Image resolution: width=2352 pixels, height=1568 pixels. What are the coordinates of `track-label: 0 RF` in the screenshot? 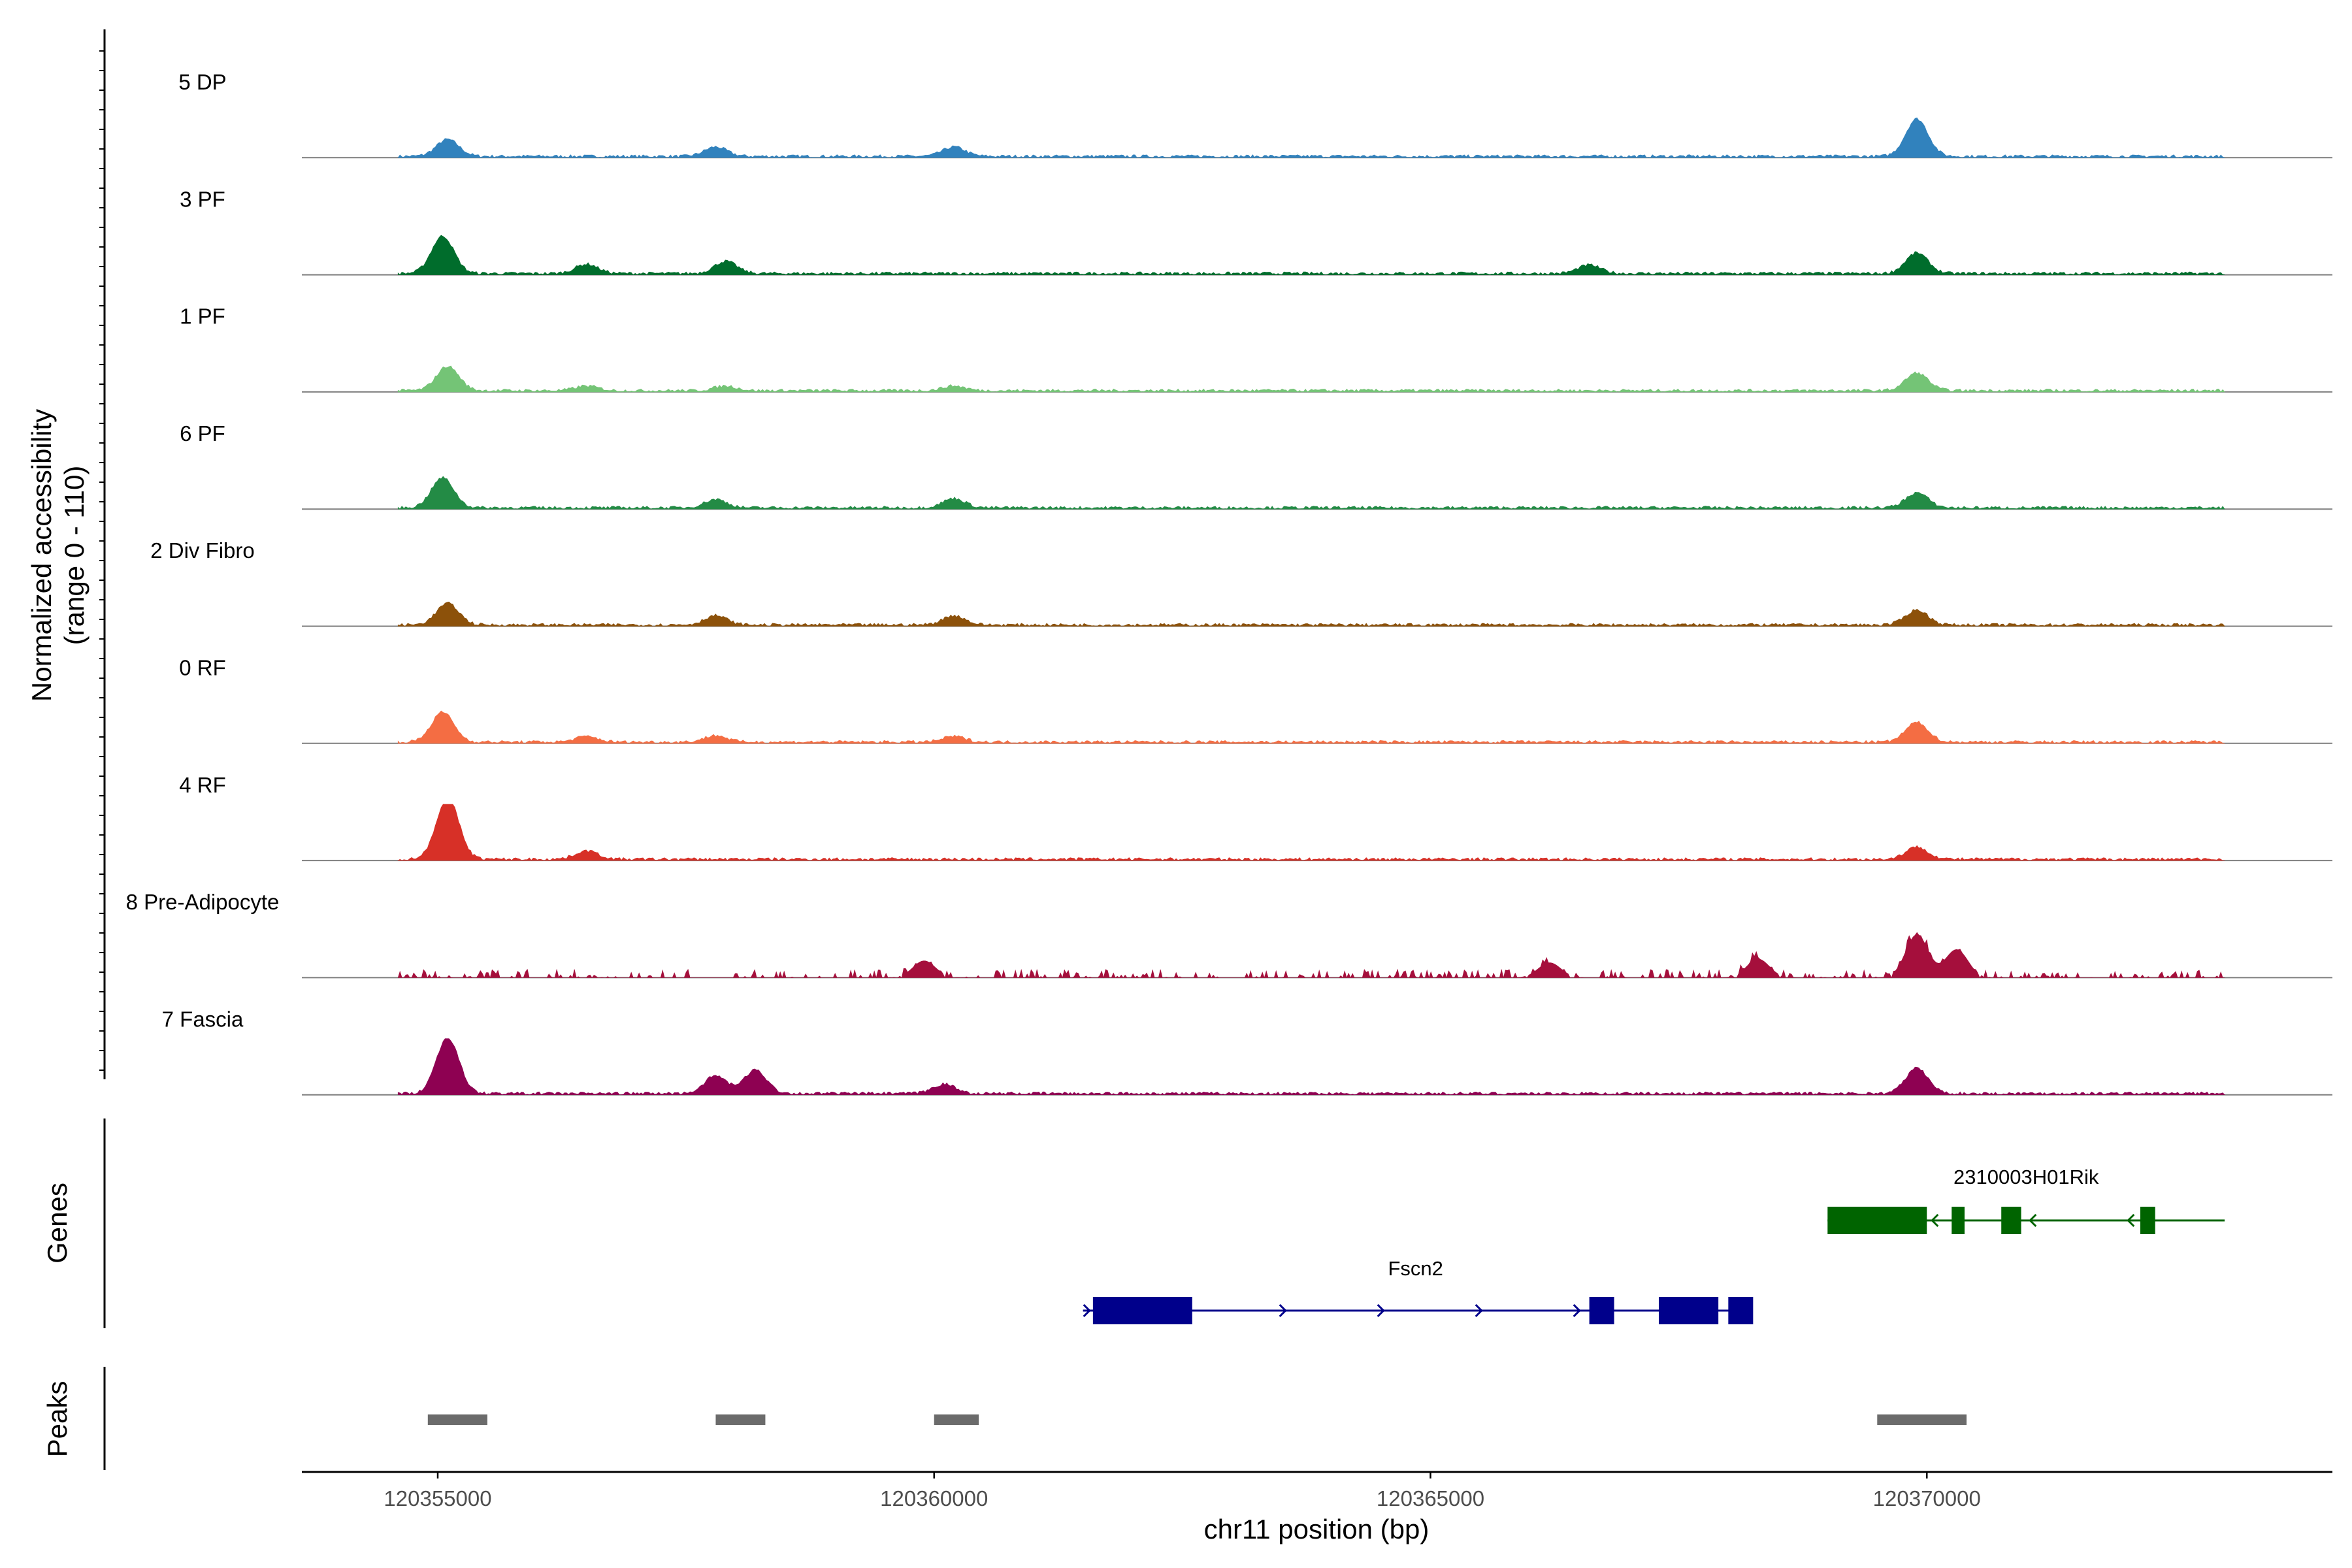 It's located at (202, 668).